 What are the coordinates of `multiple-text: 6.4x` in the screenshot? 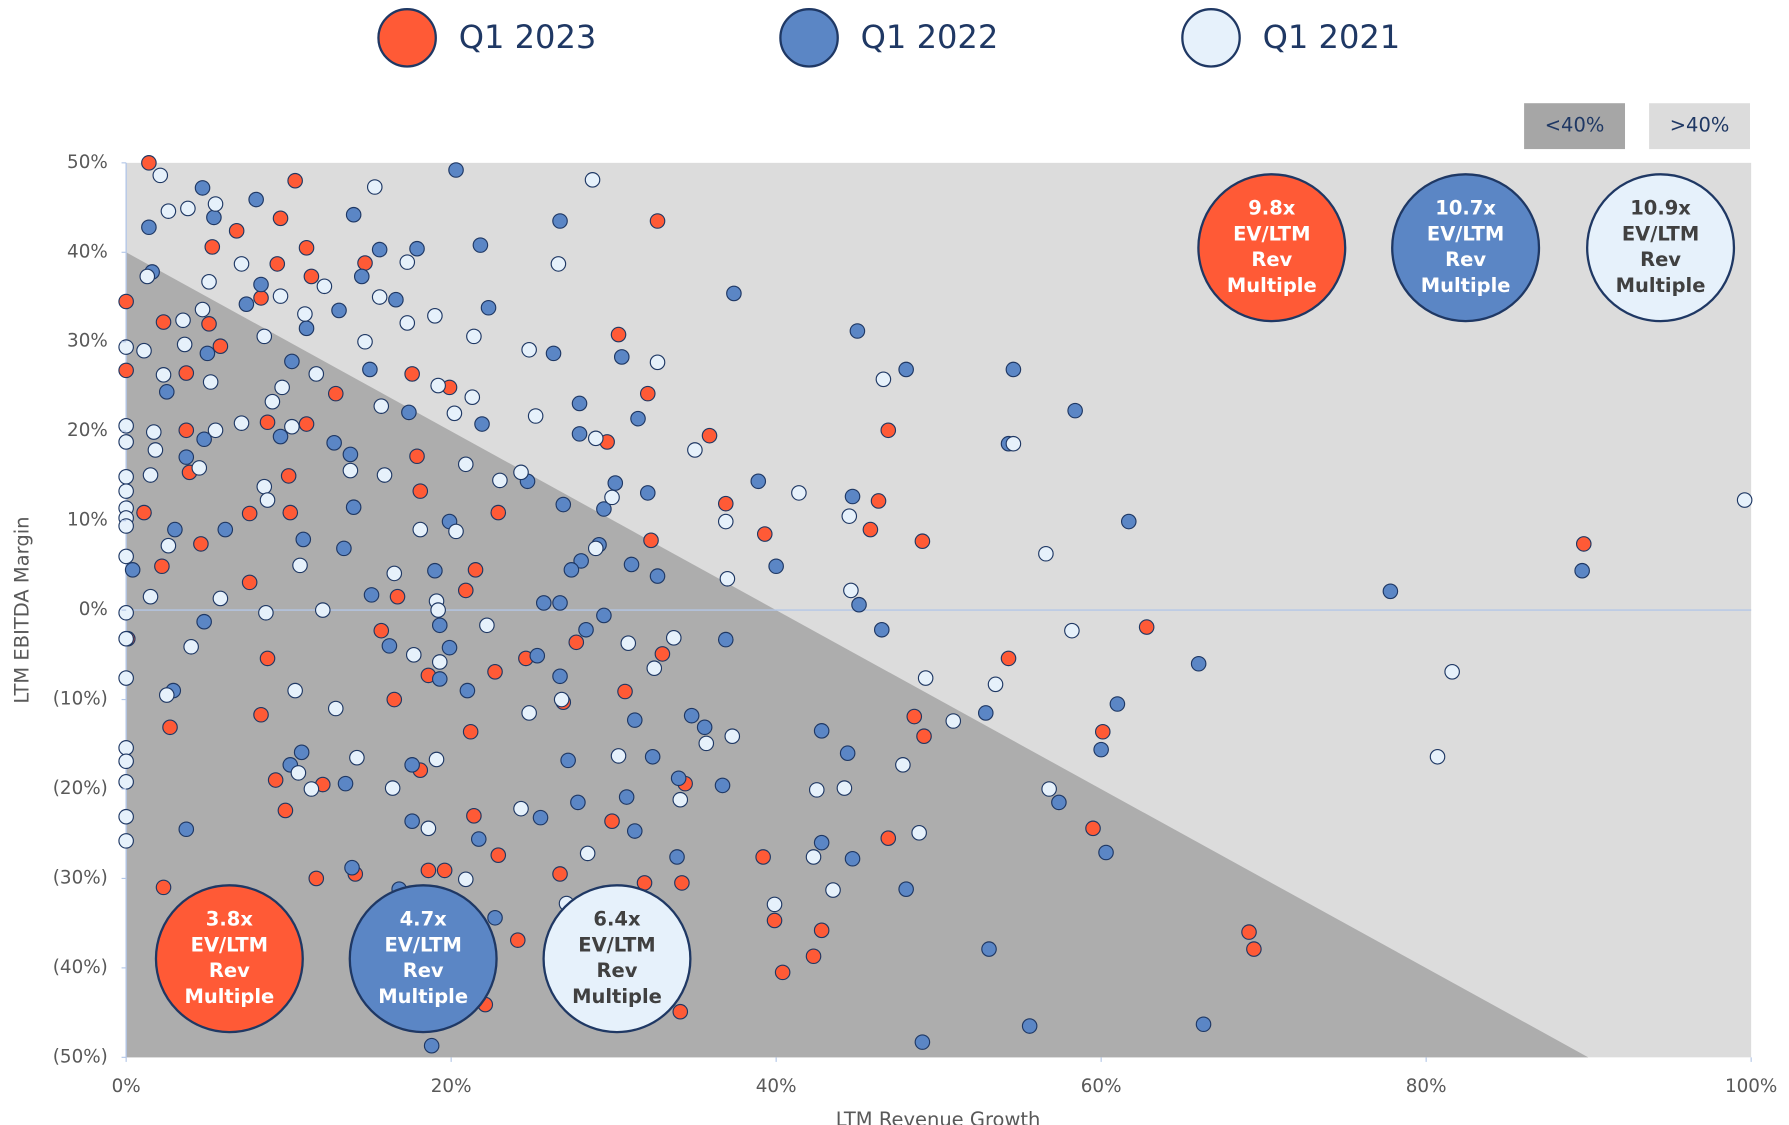 It's located at (617, 919).